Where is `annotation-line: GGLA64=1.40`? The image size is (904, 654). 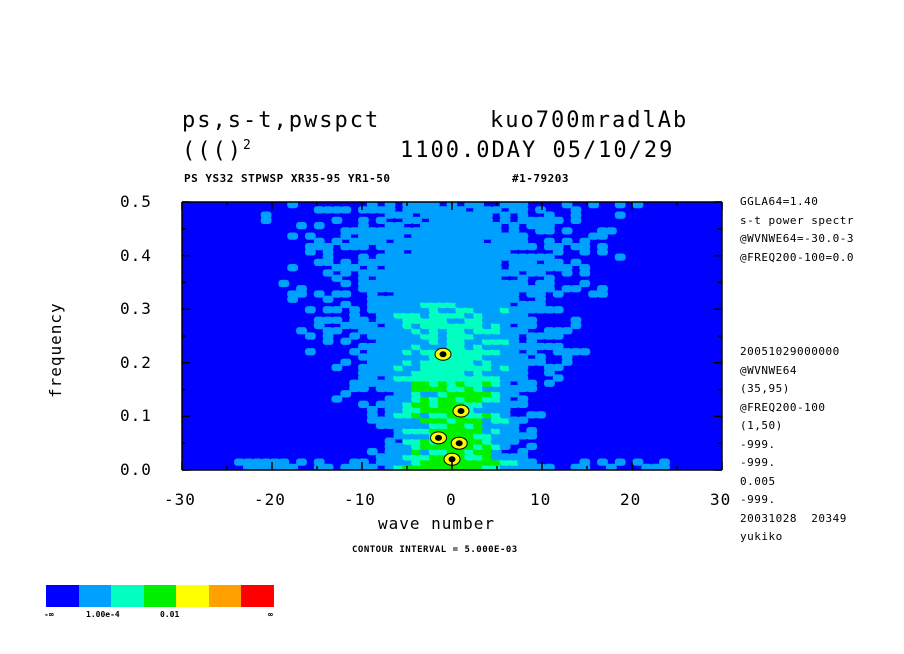 annotation-line: GGLA64=1.40 is located at coordinates (779, 201).